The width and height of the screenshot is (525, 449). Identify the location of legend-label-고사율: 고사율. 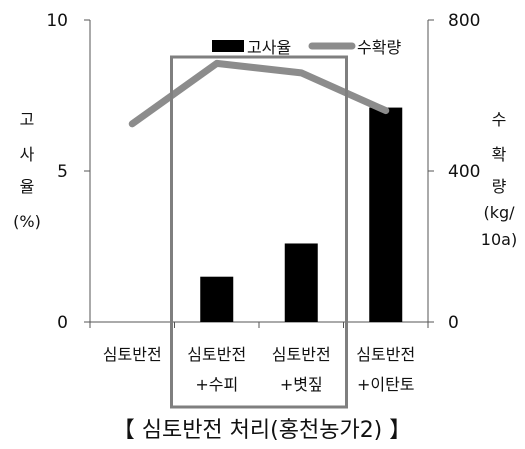
(269, 47).